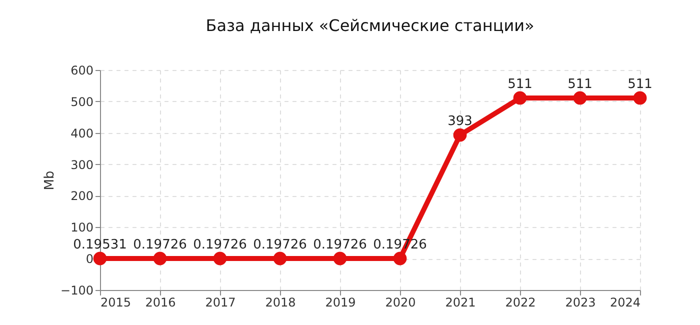  I want to click on y-tick-label: −100, so click(77, 291).